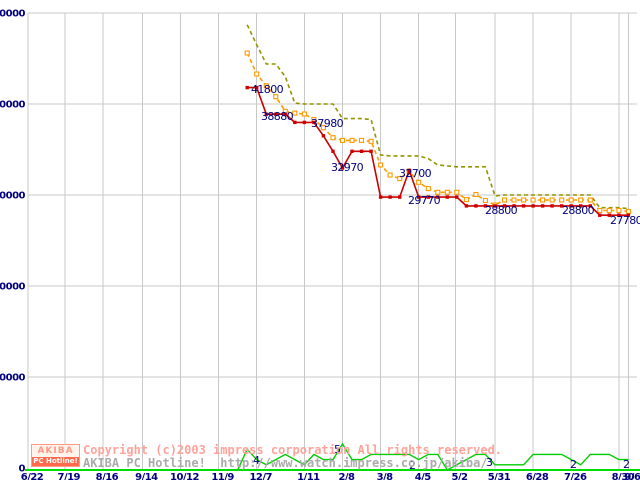 The height and width of the screenshot is (480, 640). I want to click on y-tick-label: 50000, so click(13, 14).